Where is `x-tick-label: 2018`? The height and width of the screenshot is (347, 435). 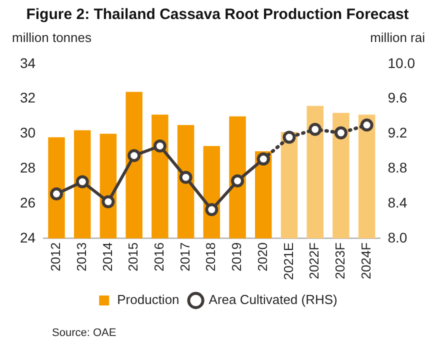
x-tick-label: 2018 is located at coordinates (210, 257).